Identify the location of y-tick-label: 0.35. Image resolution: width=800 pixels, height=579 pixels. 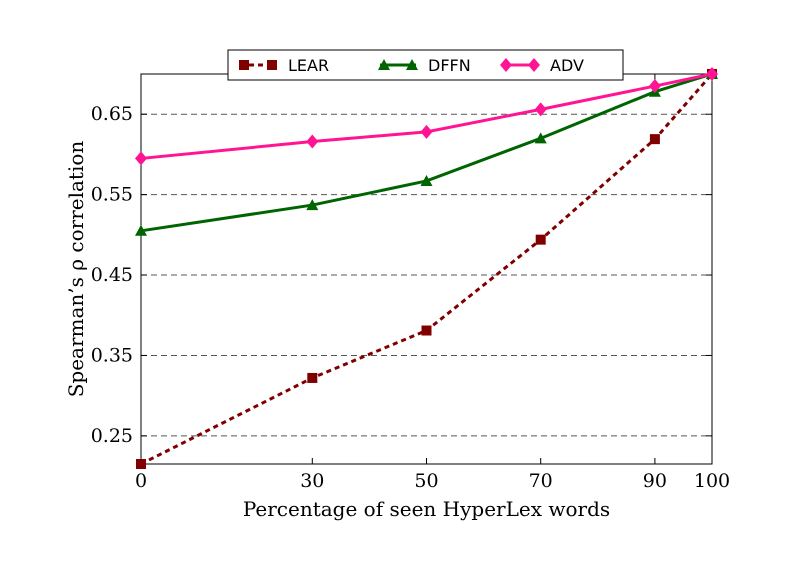
(112, 355).